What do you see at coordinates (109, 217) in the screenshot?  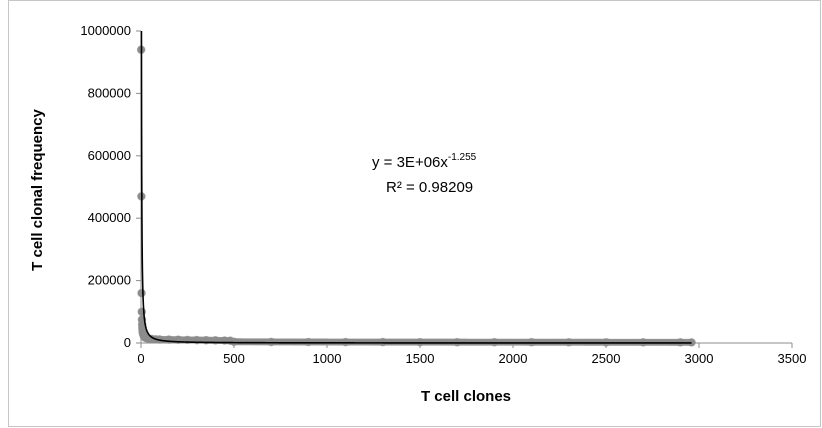 I see `y-tick-label: 400000` at bounding box center [109, 217].